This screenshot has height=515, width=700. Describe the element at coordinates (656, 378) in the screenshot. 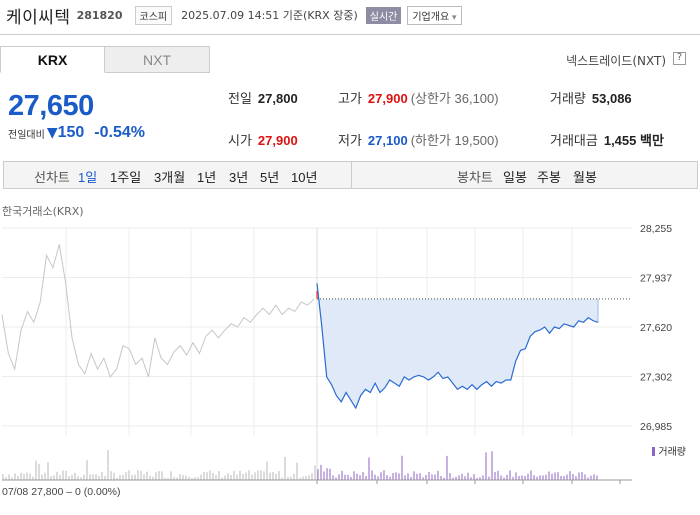

I see `y-tick-label: 27,302` at that location.